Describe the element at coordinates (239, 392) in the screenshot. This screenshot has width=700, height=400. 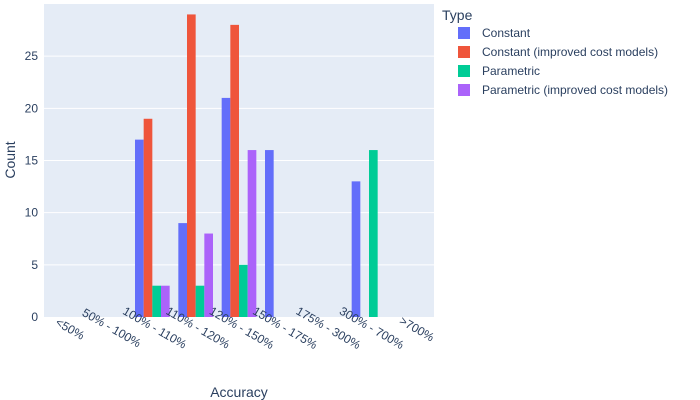
I see `x-axis-title: Accuracy` at that location.